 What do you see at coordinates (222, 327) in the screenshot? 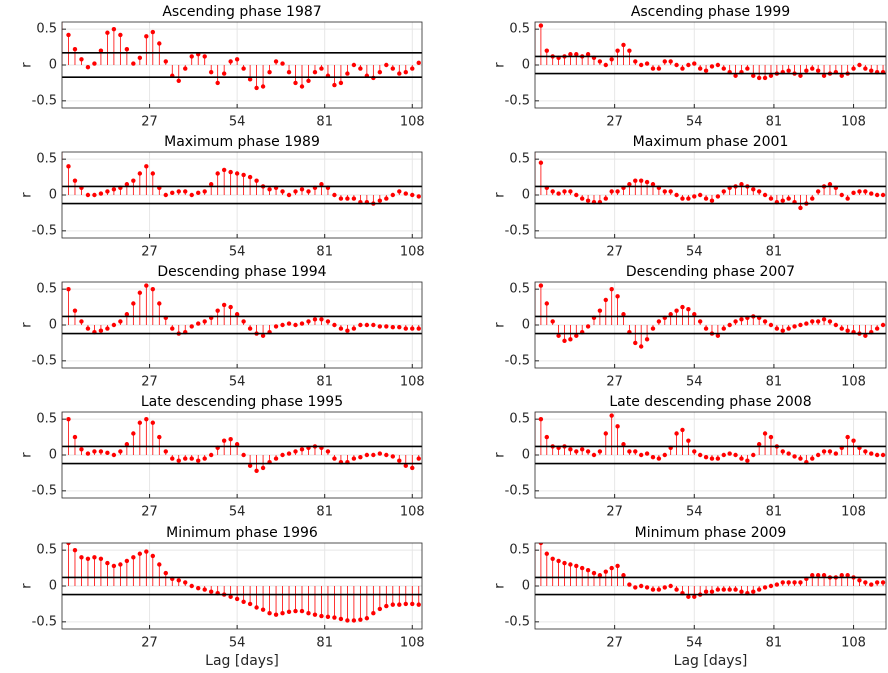
I see `subplot: 27 54 81 108 -0.5 0 0.5 Descending phase 1994 r` at bounding box center [222, 327].